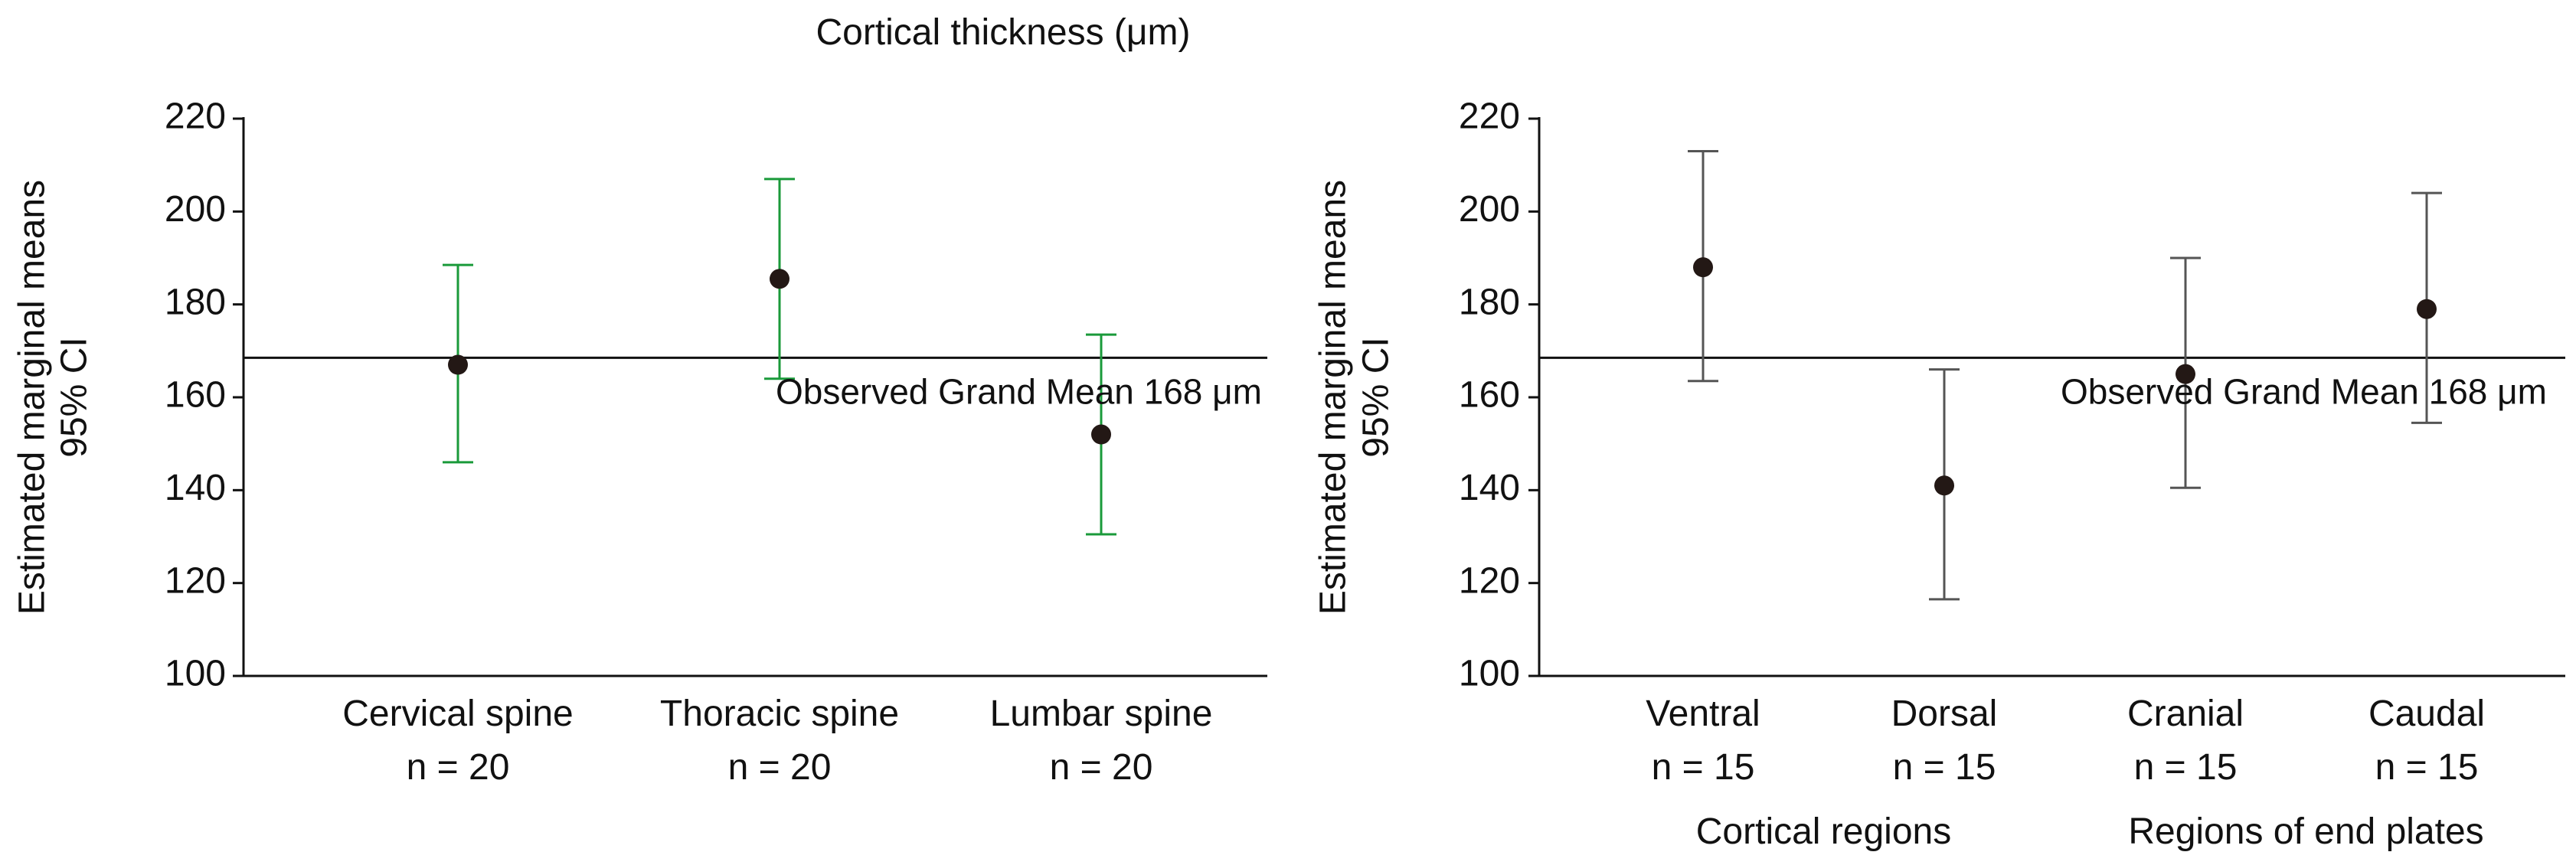 Image resolution: width=2576 pixels, height=865 pixels. I want to click on x-category-label: Lumbar spine, so click(1101, 714).